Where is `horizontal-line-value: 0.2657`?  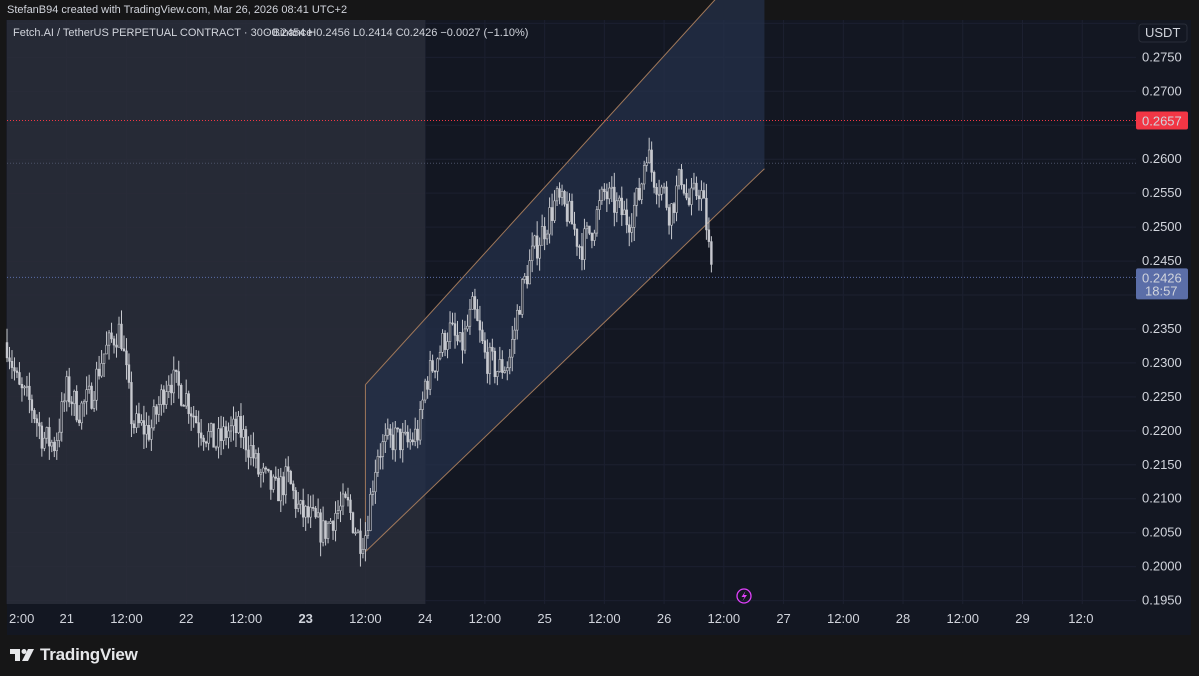
horizontal-line-value: 0.2657 is located at coordinates (1162, 121).